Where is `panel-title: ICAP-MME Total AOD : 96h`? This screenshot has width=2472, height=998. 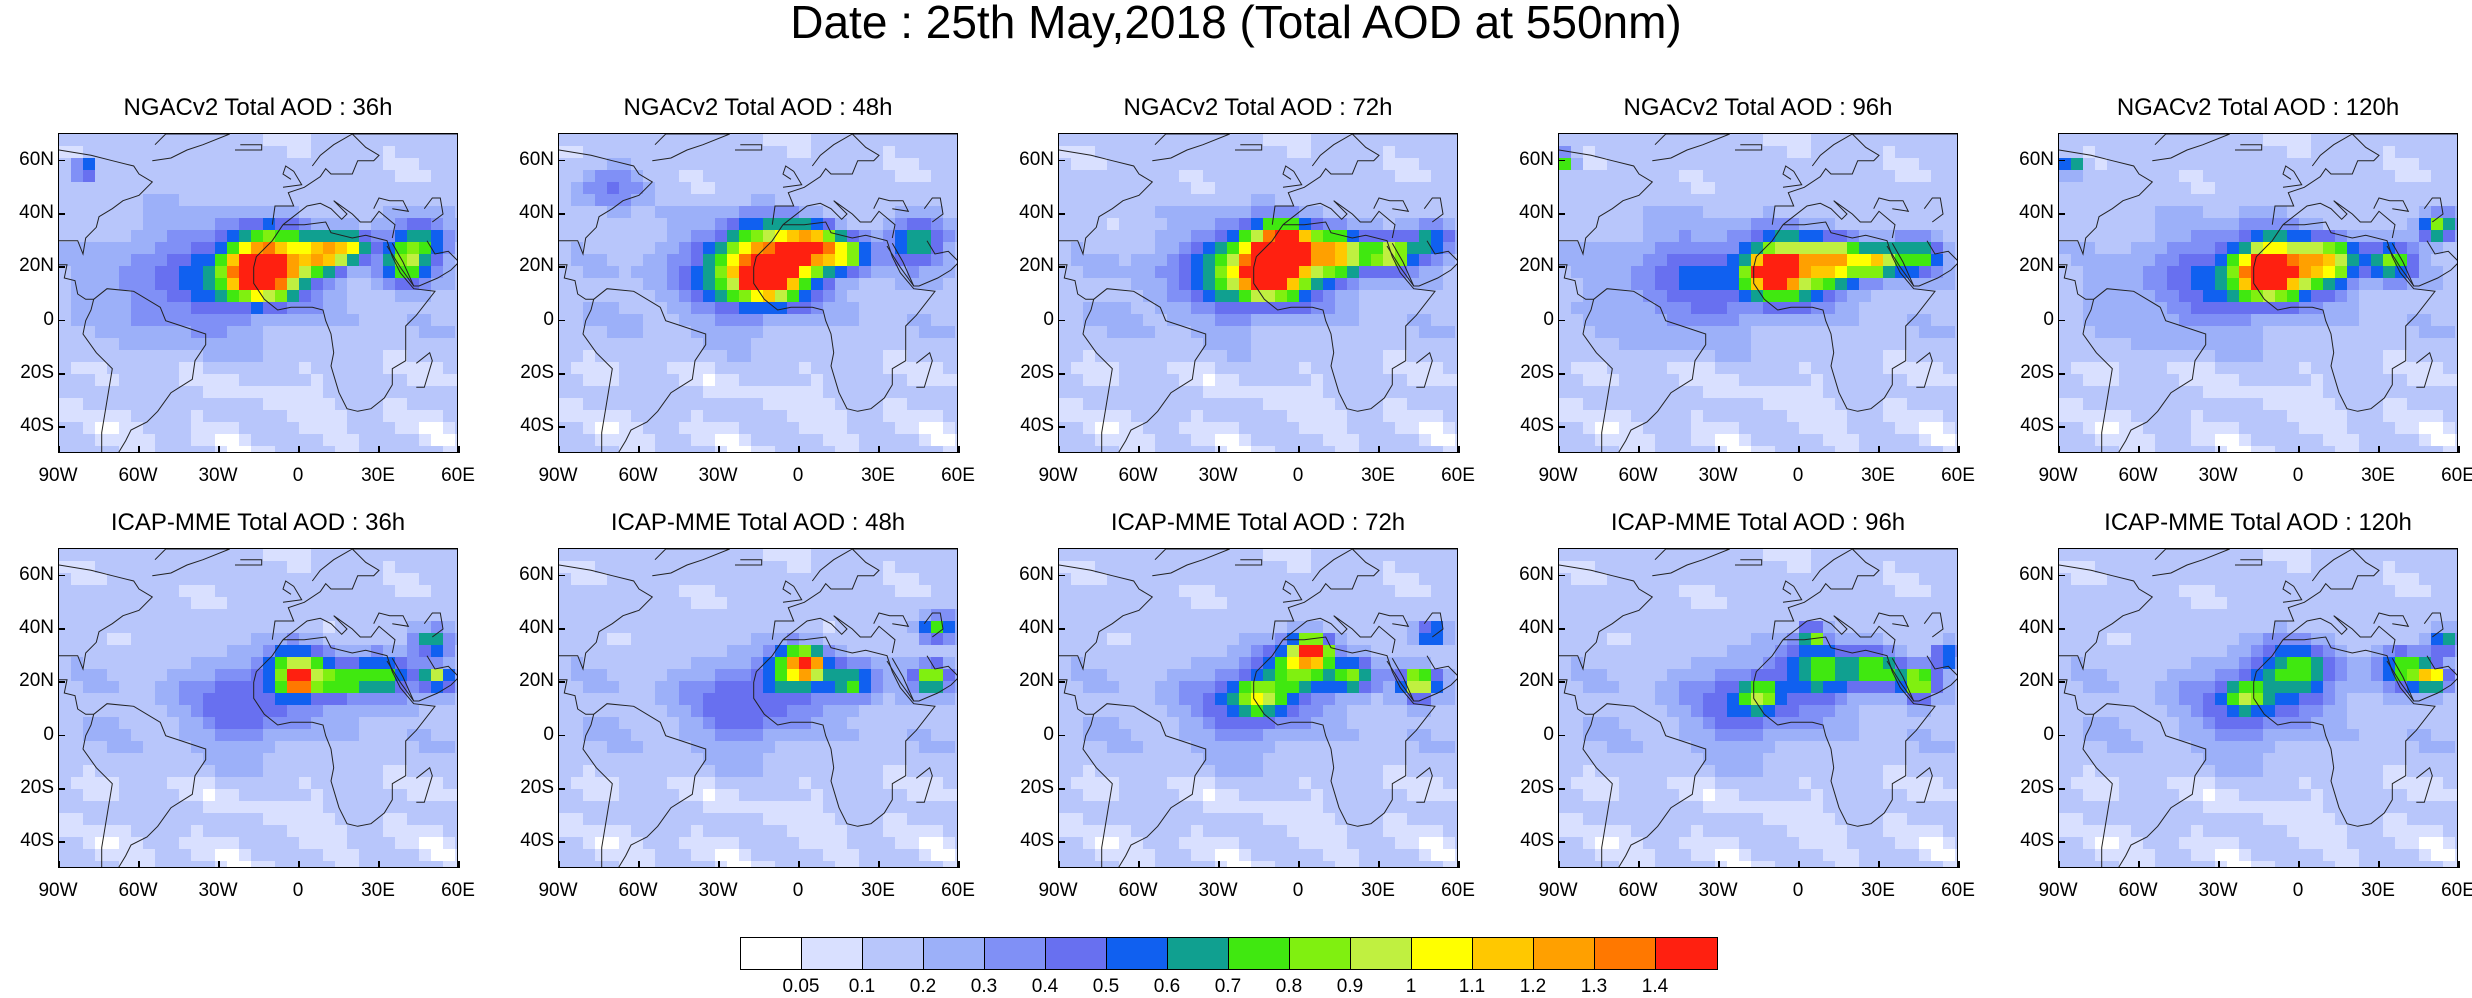
panel-title: ICAP-MME Total AOD : 96h is located at coordinates (1758, 523).